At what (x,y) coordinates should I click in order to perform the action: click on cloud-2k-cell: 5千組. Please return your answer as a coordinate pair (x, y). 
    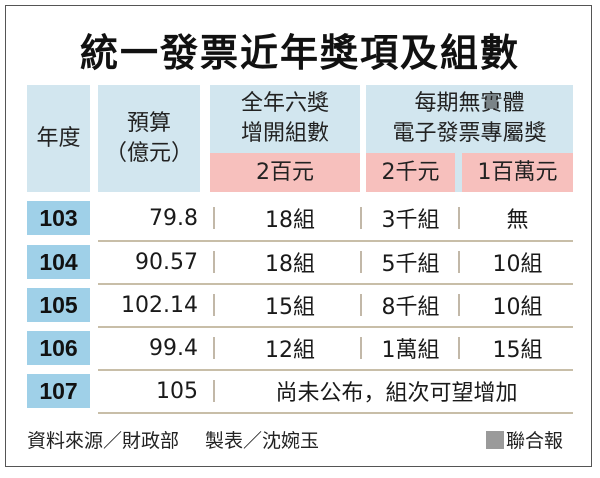
    Looking at the image, I should click on (410, 264).